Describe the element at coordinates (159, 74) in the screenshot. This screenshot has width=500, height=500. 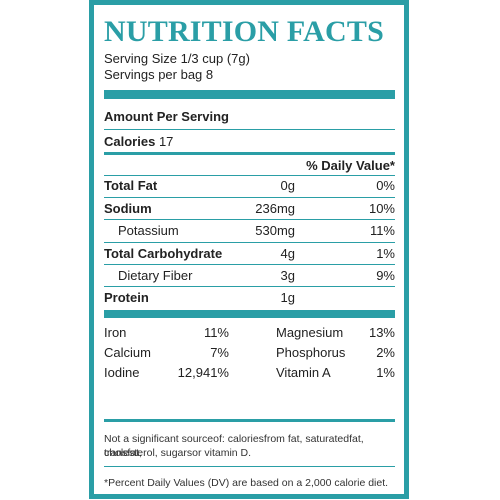
I see `servings-per-bag: Servings per bag 8` at that location.